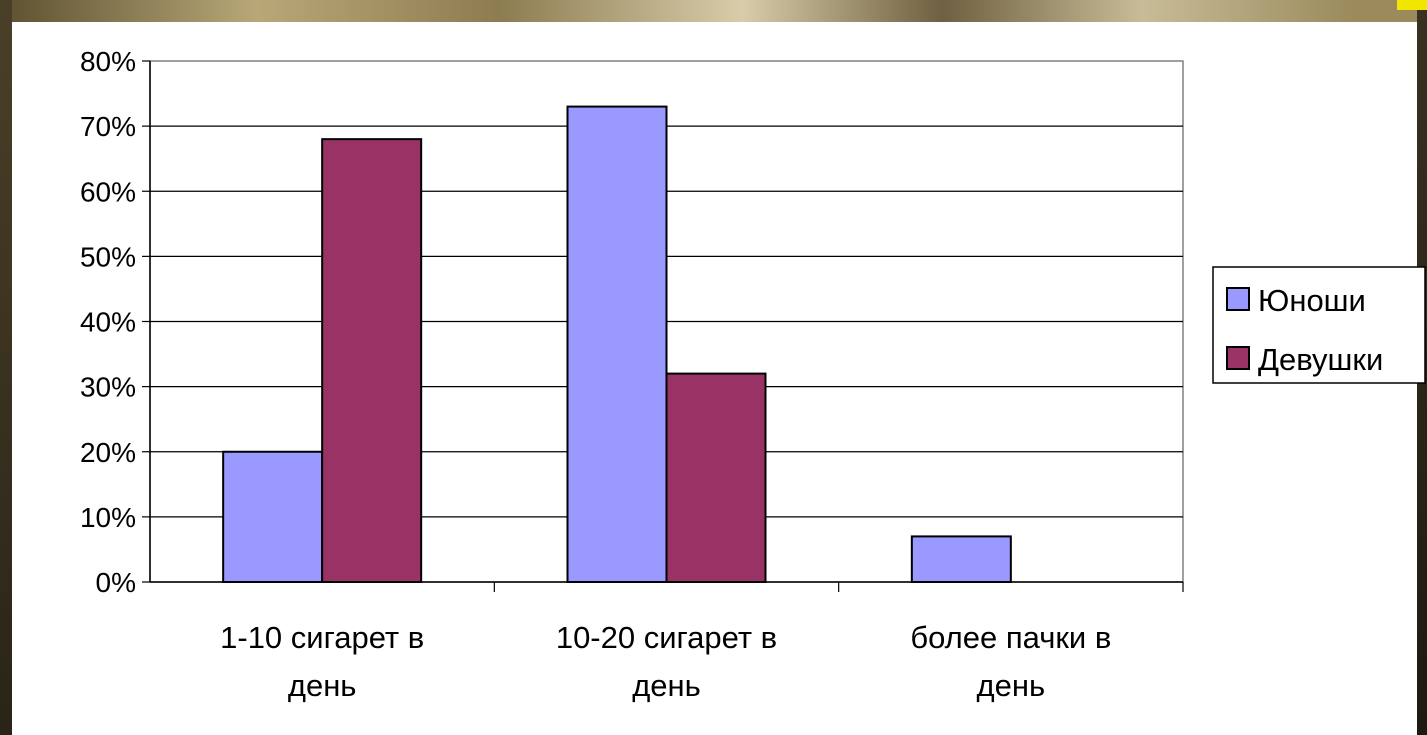 The height and width of the screenshot is (735, 1427). Describe the element at coordinates (108, 517) in the screenshot. I see `y-tick-label: 10%` at that location.